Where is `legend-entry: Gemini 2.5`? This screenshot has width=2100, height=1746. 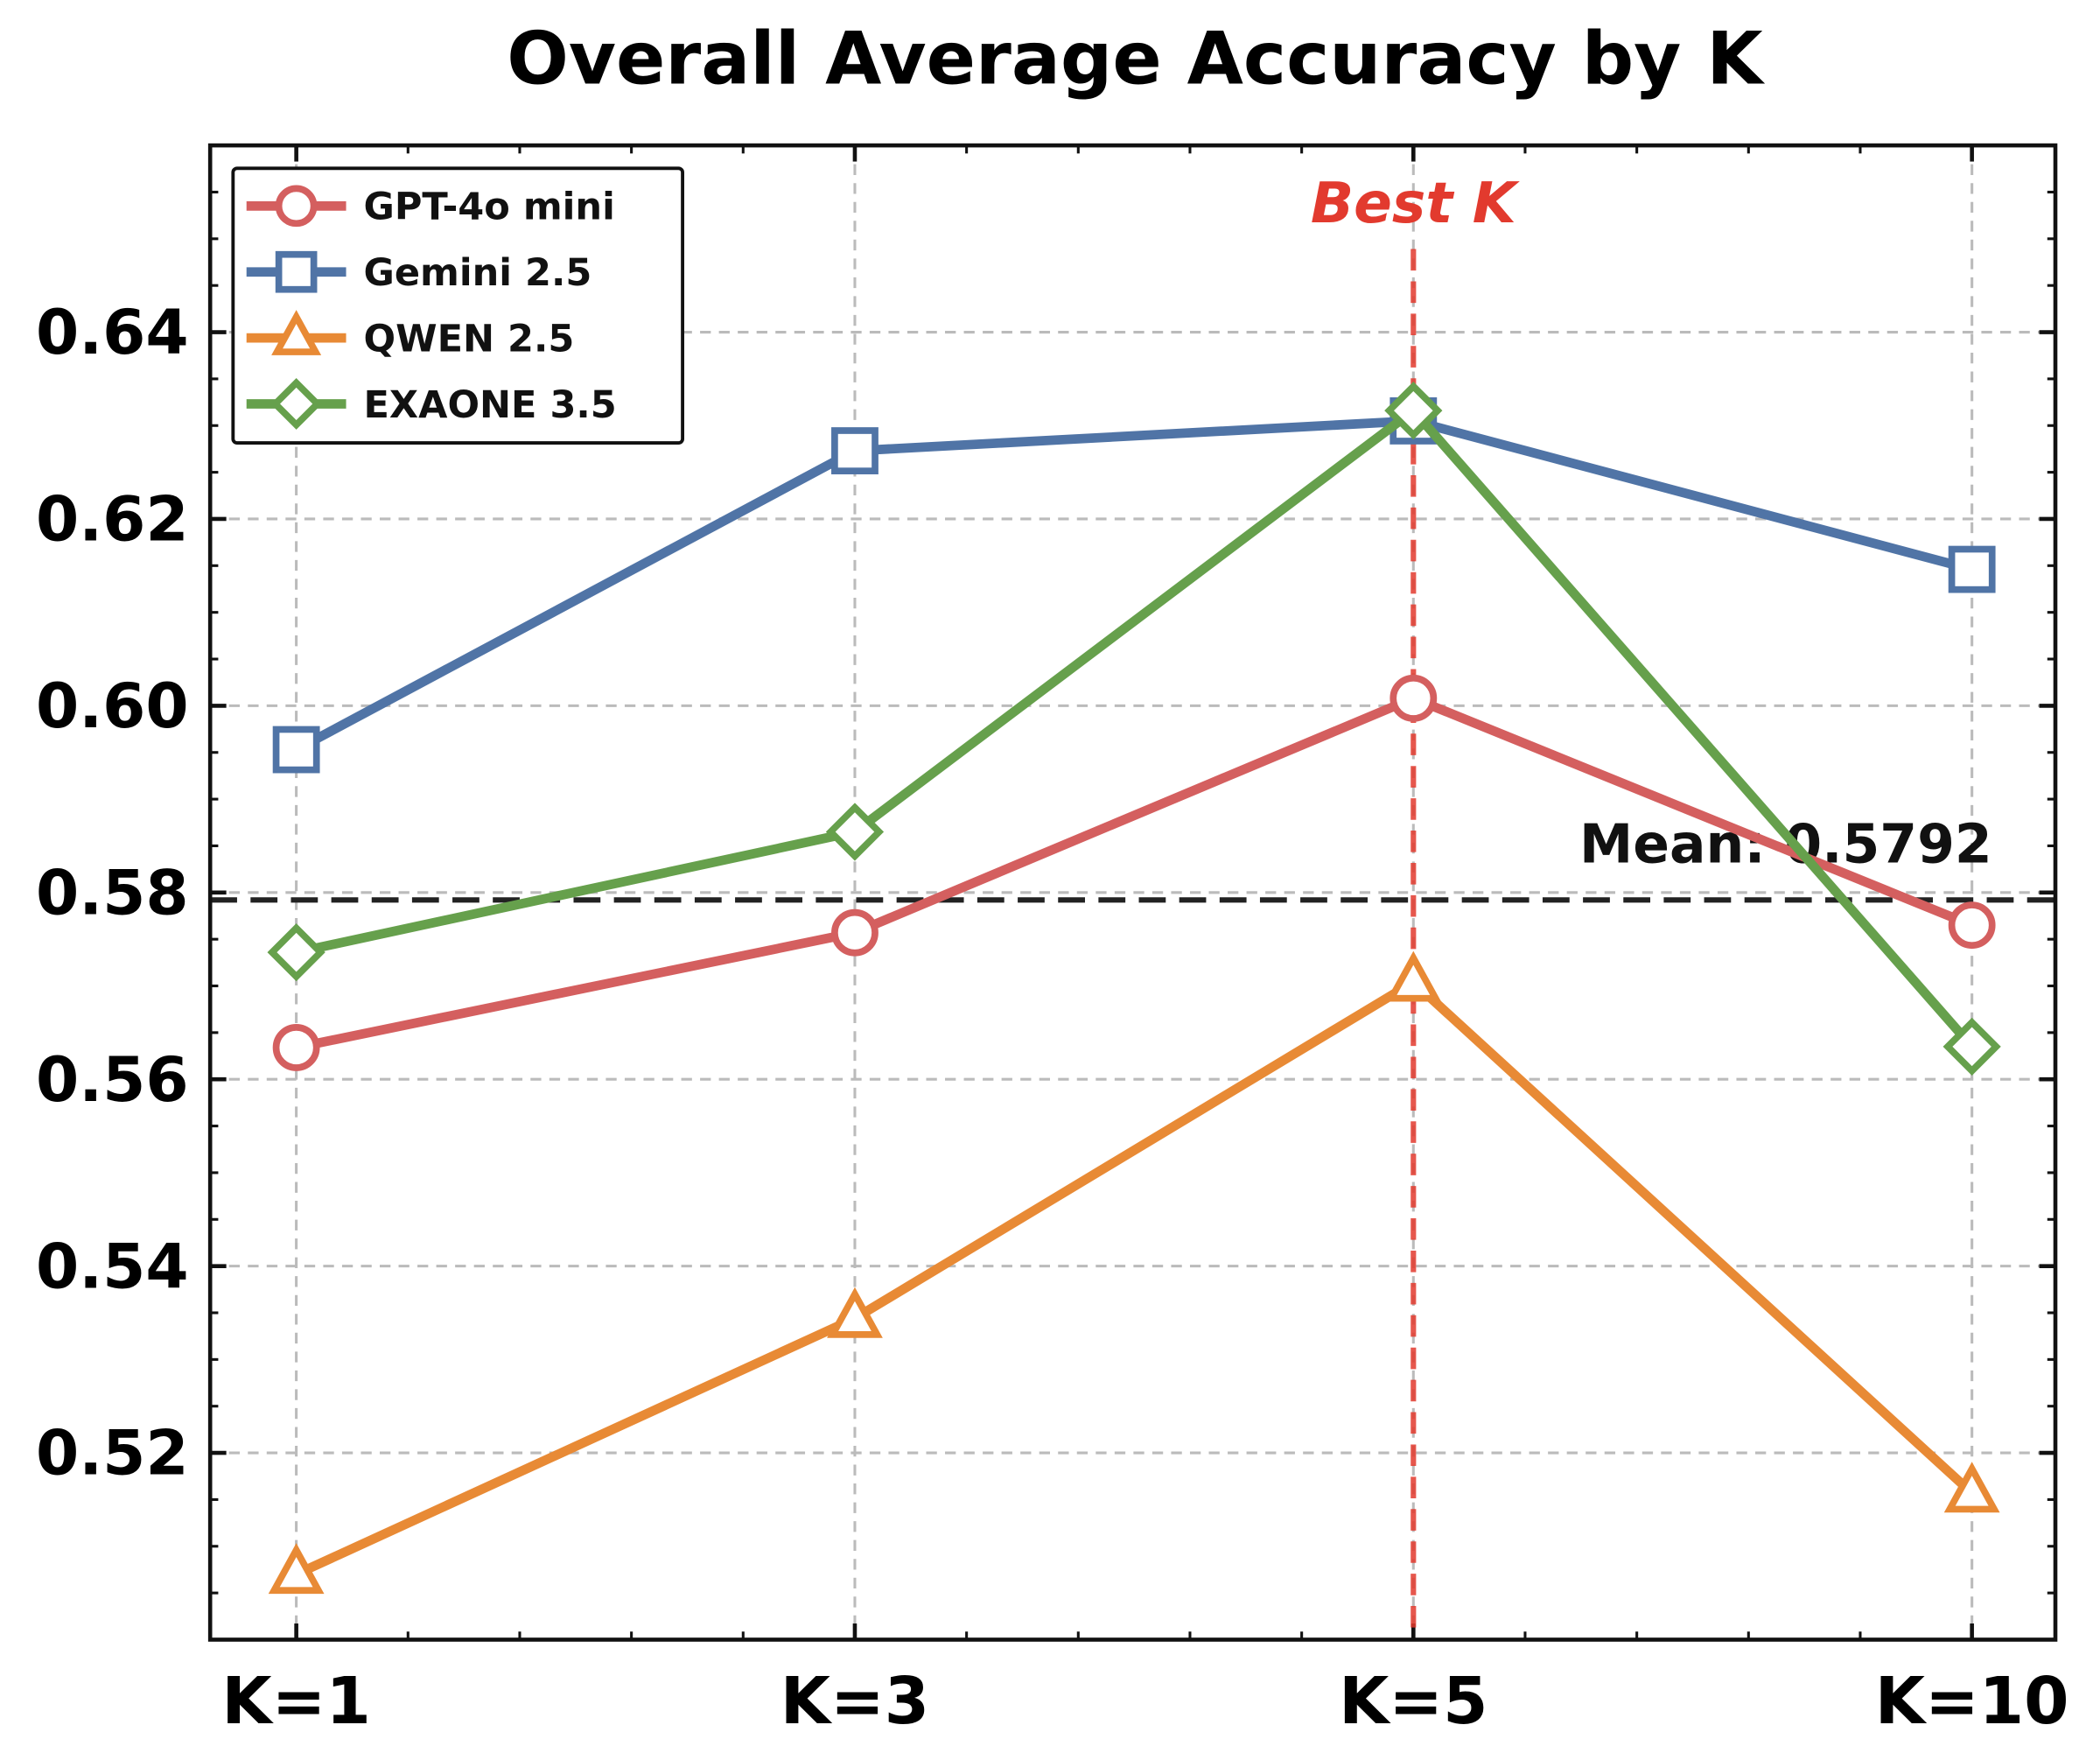 legend-entry: Gemini 2.5 is located at coordinates (419, 272).